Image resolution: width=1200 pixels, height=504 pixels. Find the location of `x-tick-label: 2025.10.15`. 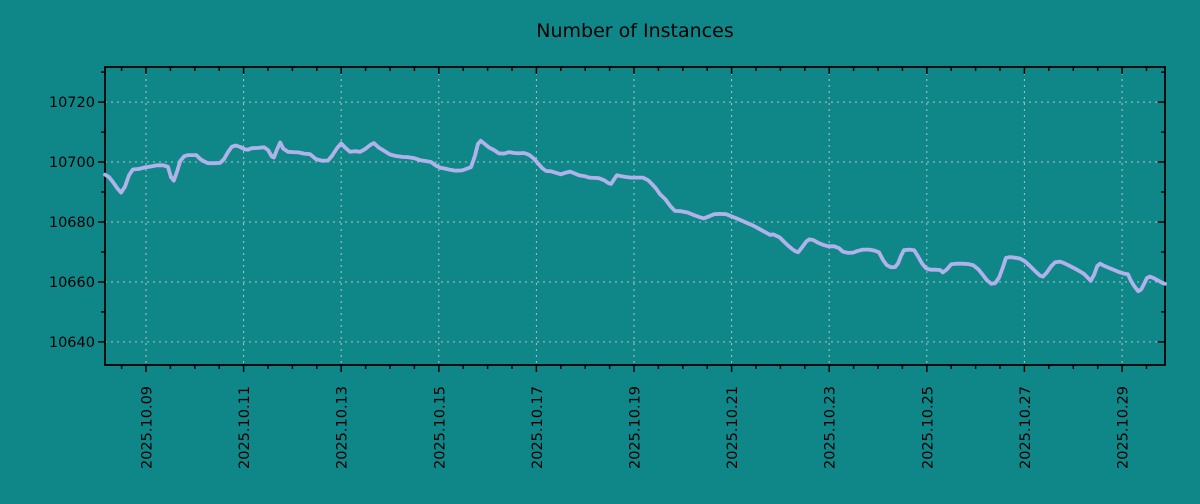

x-tick-label: 2025.10.15 is located at coordinates (440, 427).